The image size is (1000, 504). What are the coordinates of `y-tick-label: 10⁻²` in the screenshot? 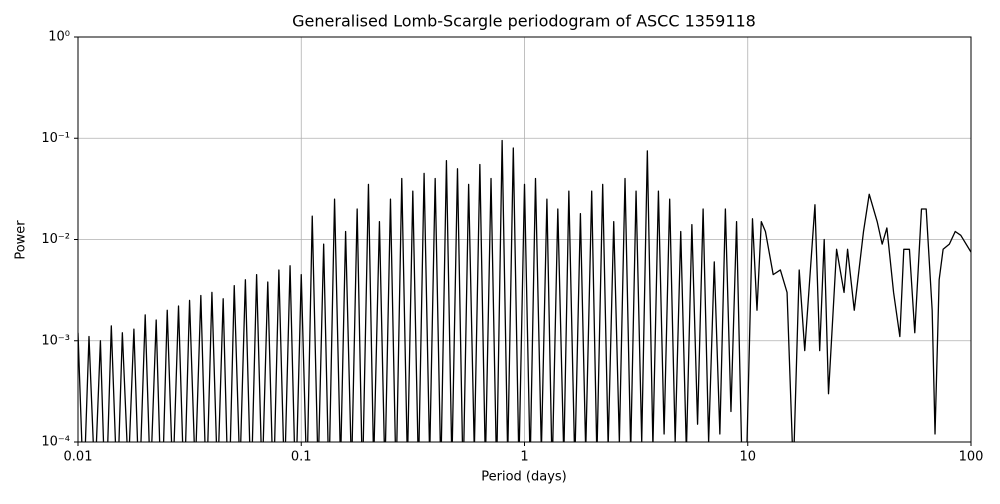 It's located at (55, 239).